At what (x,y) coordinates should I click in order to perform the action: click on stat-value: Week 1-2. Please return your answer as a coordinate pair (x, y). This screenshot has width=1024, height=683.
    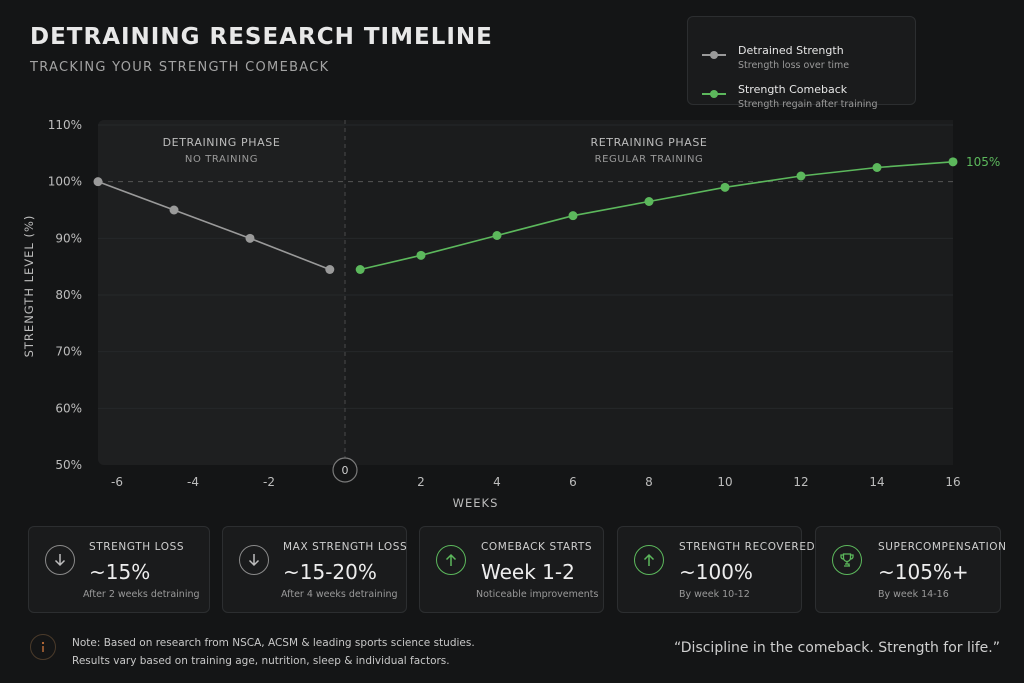
    Looking at the image, I should click on (528, 572).